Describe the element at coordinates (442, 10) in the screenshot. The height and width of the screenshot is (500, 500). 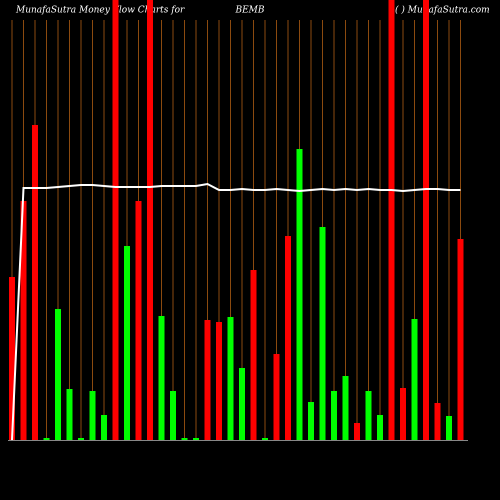
I see `chart-title-right: ( ) MunafaSutra.com` at that location.